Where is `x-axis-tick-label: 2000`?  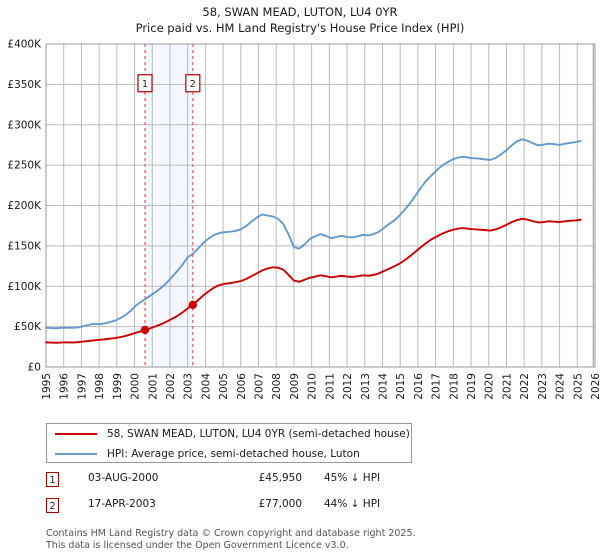
x-axis-tick-label: 2000 is located at coordinates (136, 386).